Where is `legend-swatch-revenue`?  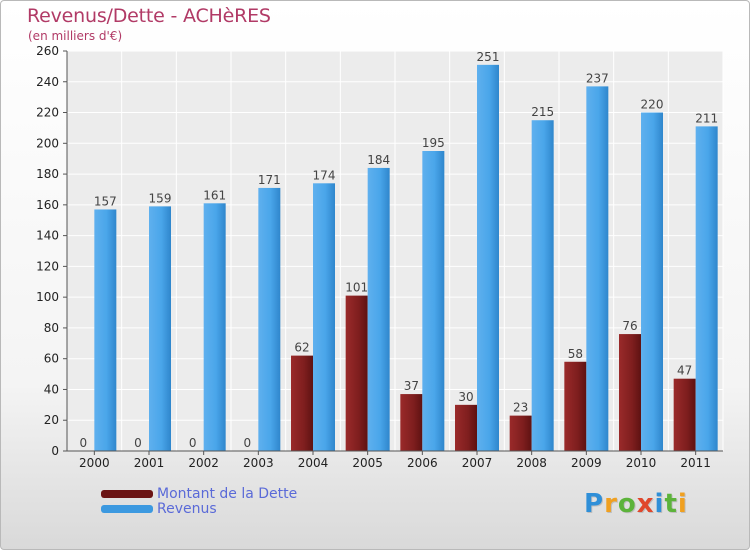 legend-swatch-revenue is located at coordinates (127, 509).